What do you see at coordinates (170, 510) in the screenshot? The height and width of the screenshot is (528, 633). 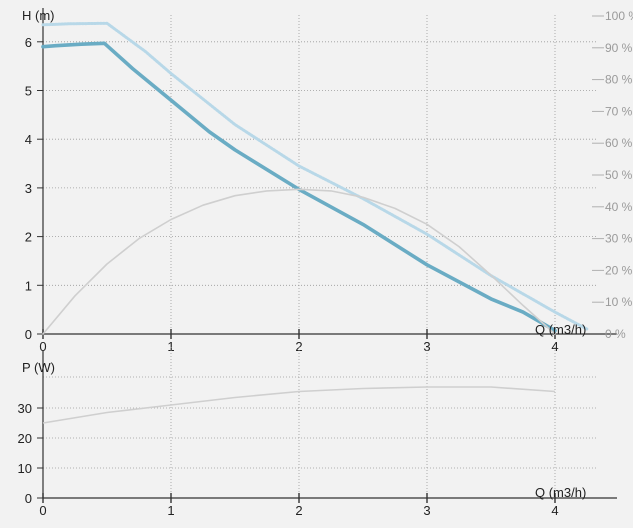 I see `power-xtick-label: 1` at bounding box center [170, 510].